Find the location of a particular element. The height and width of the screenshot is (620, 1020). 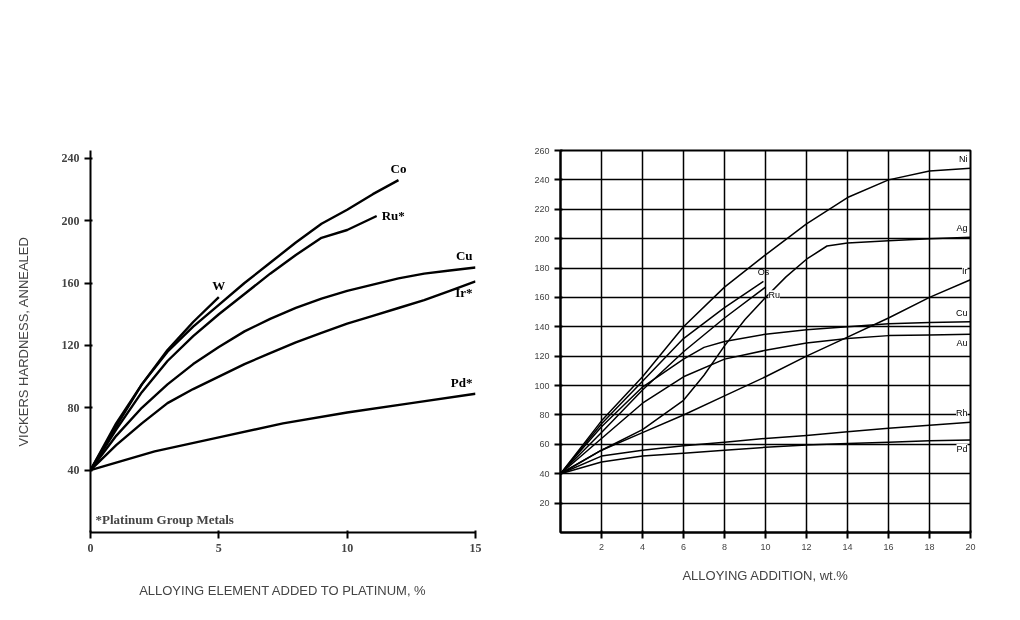

series-label: Ni is located at coordinates (963, 159).